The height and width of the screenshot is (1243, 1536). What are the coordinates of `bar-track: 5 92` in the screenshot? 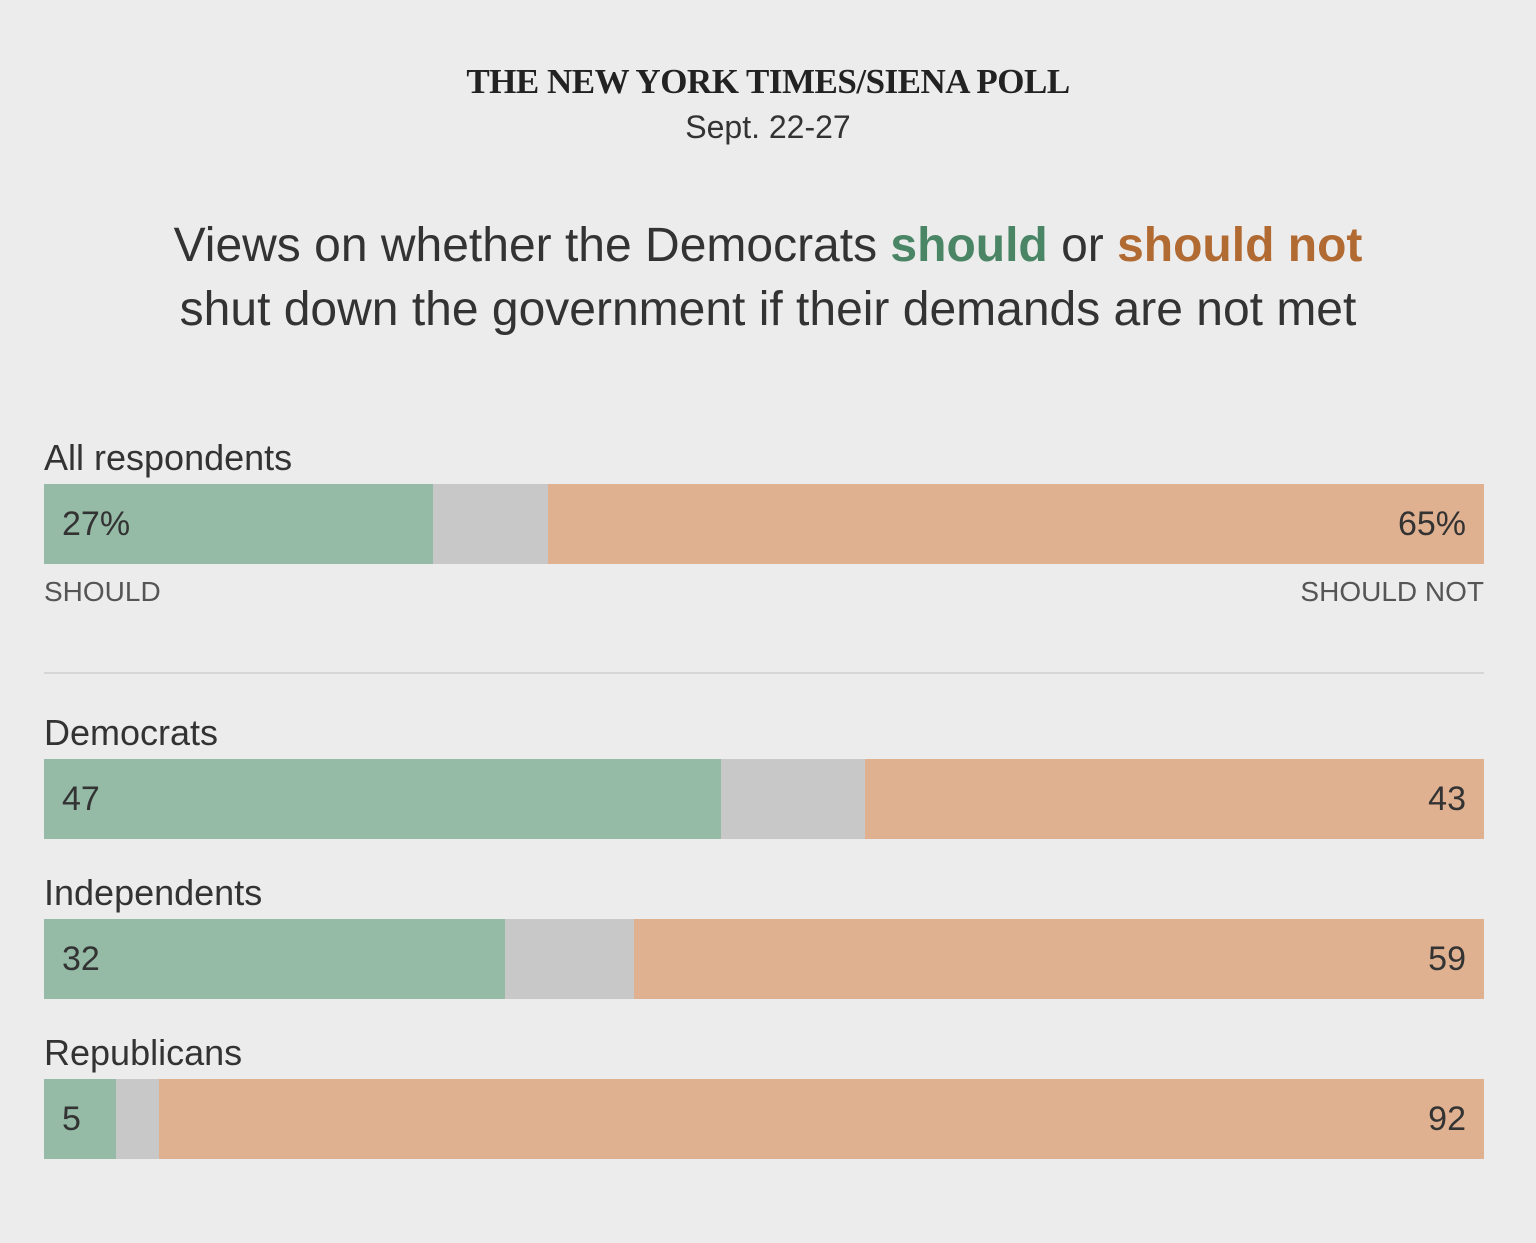 It's located at (764, 1119).